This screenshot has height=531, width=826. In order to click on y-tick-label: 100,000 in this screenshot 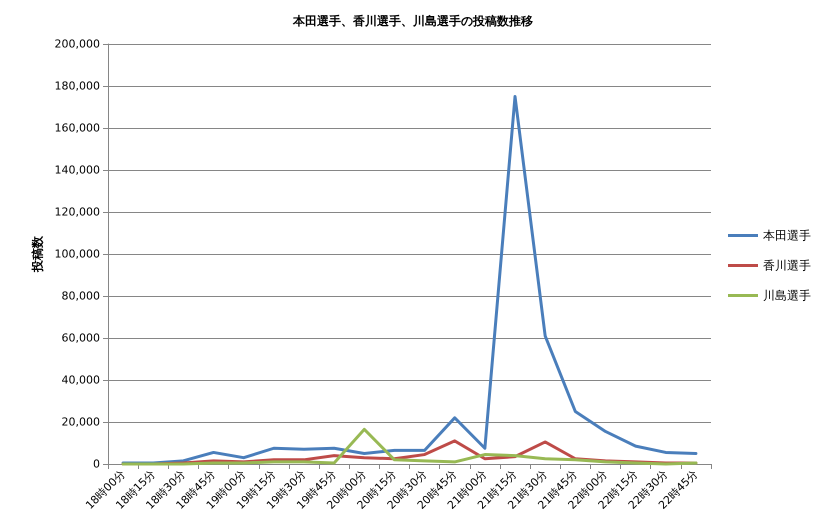, I will do `click(77, 254)`.